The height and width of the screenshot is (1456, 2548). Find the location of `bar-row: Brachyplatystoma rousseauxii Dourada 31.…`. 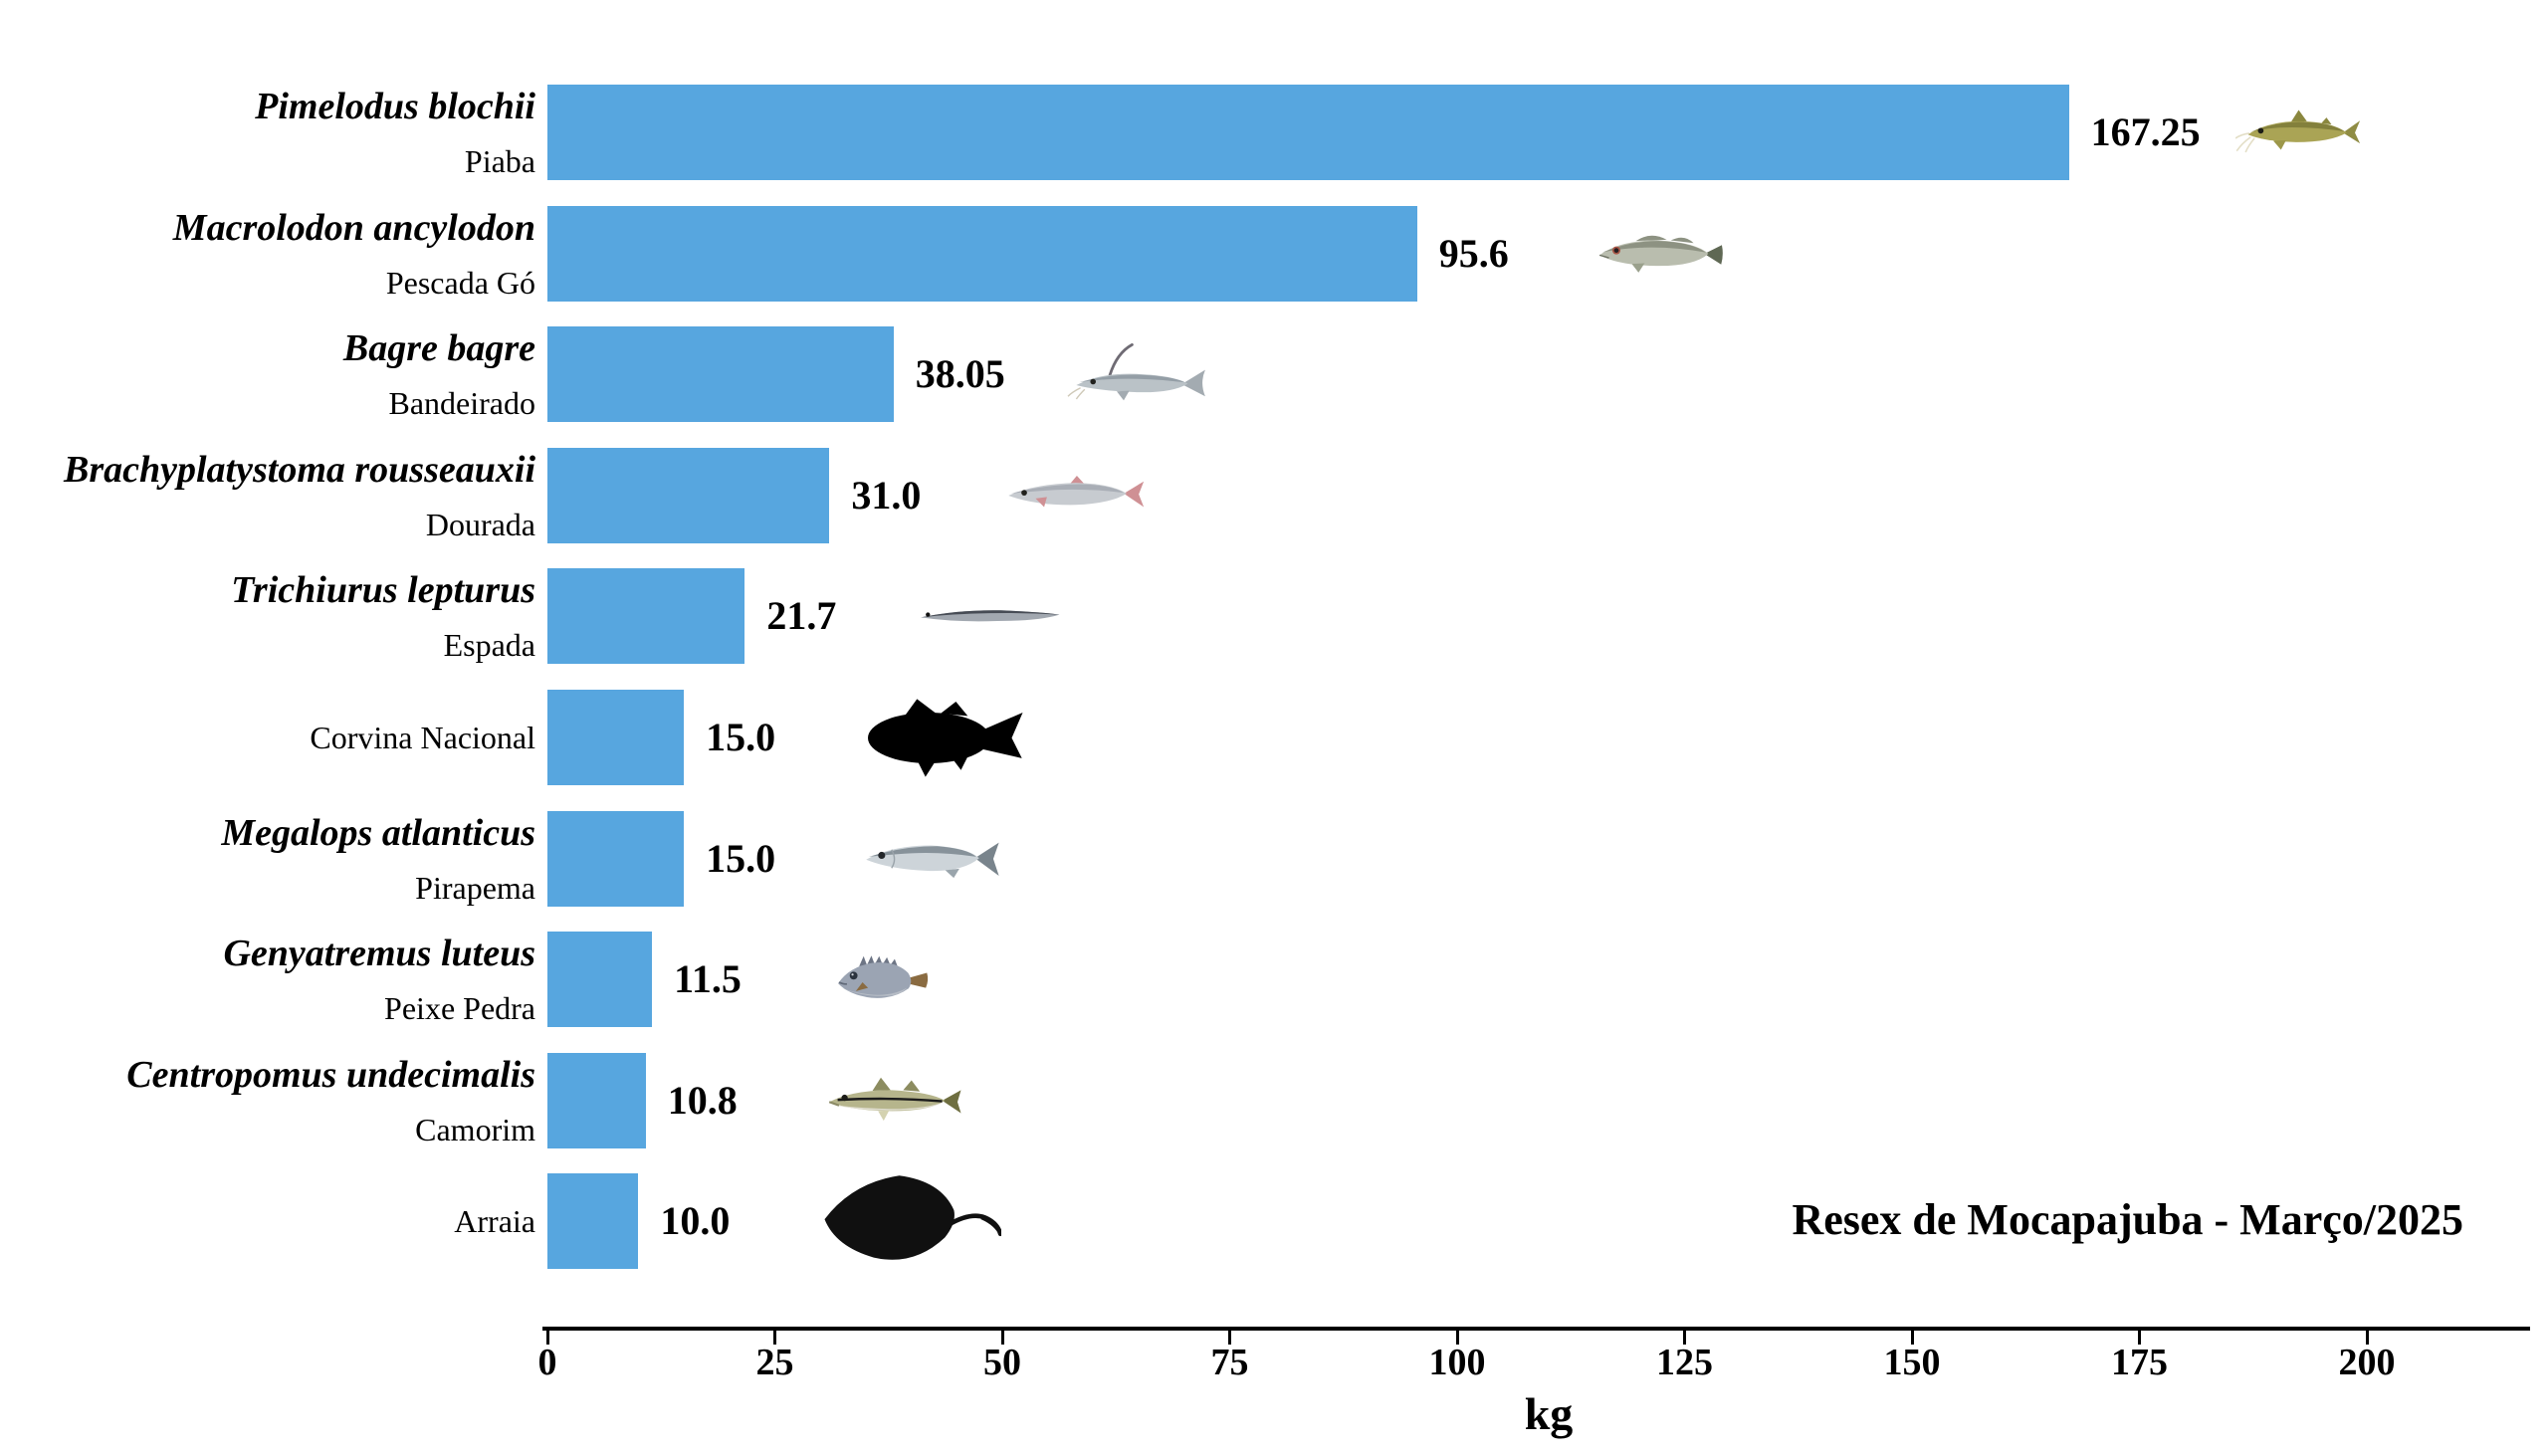

bar-row: Brachyplatystoma rousseauxii Dourada 31.… is located at coordinates (1274, 495).